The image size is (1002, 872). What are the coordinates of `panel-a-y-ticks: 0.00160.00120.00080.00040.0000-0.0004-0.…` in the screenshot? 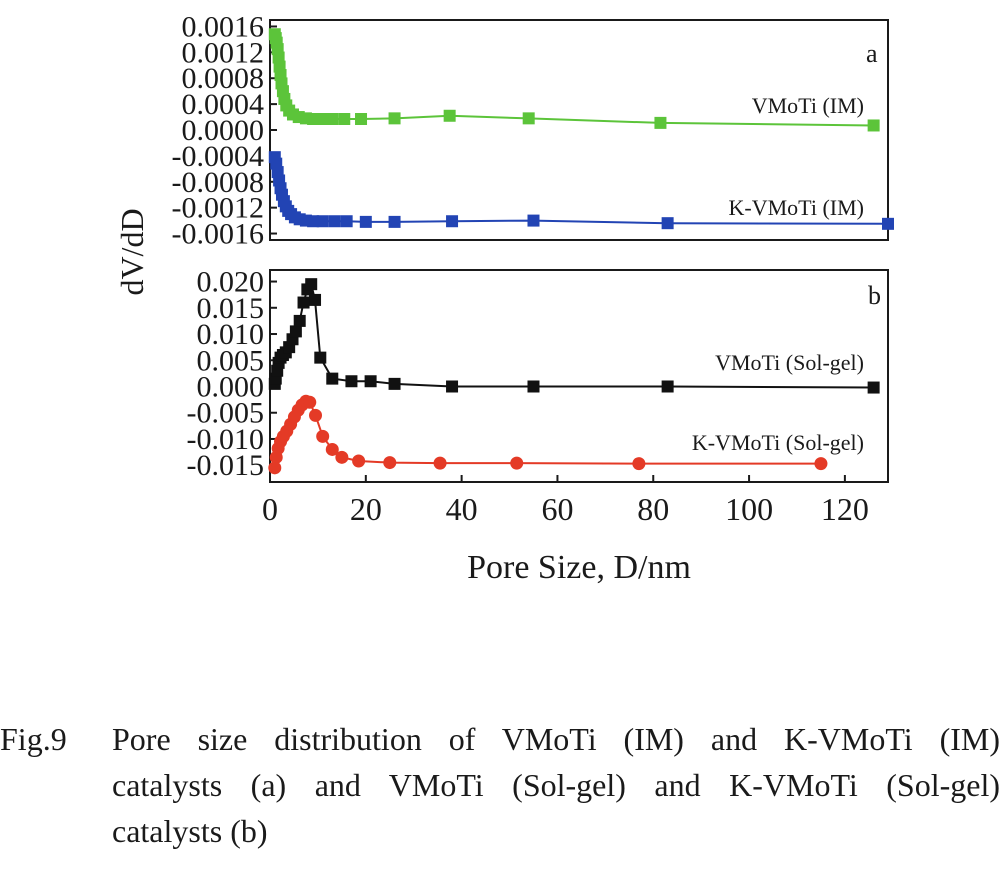 It's located at (224, 130).